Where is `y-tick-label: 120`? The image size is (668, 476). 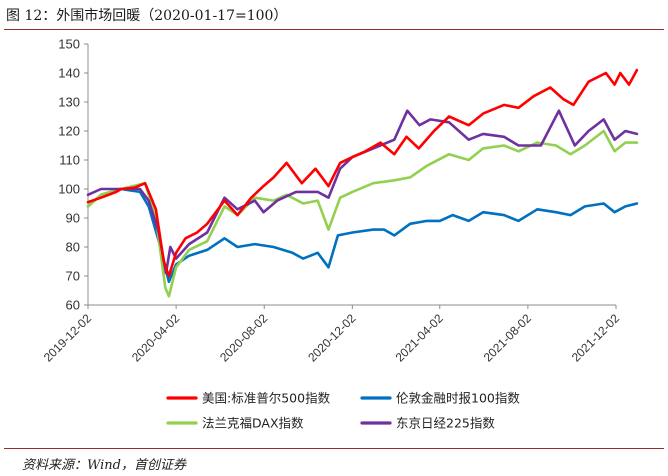 y-tick-label: 120 is located at coordinates (69, 131).